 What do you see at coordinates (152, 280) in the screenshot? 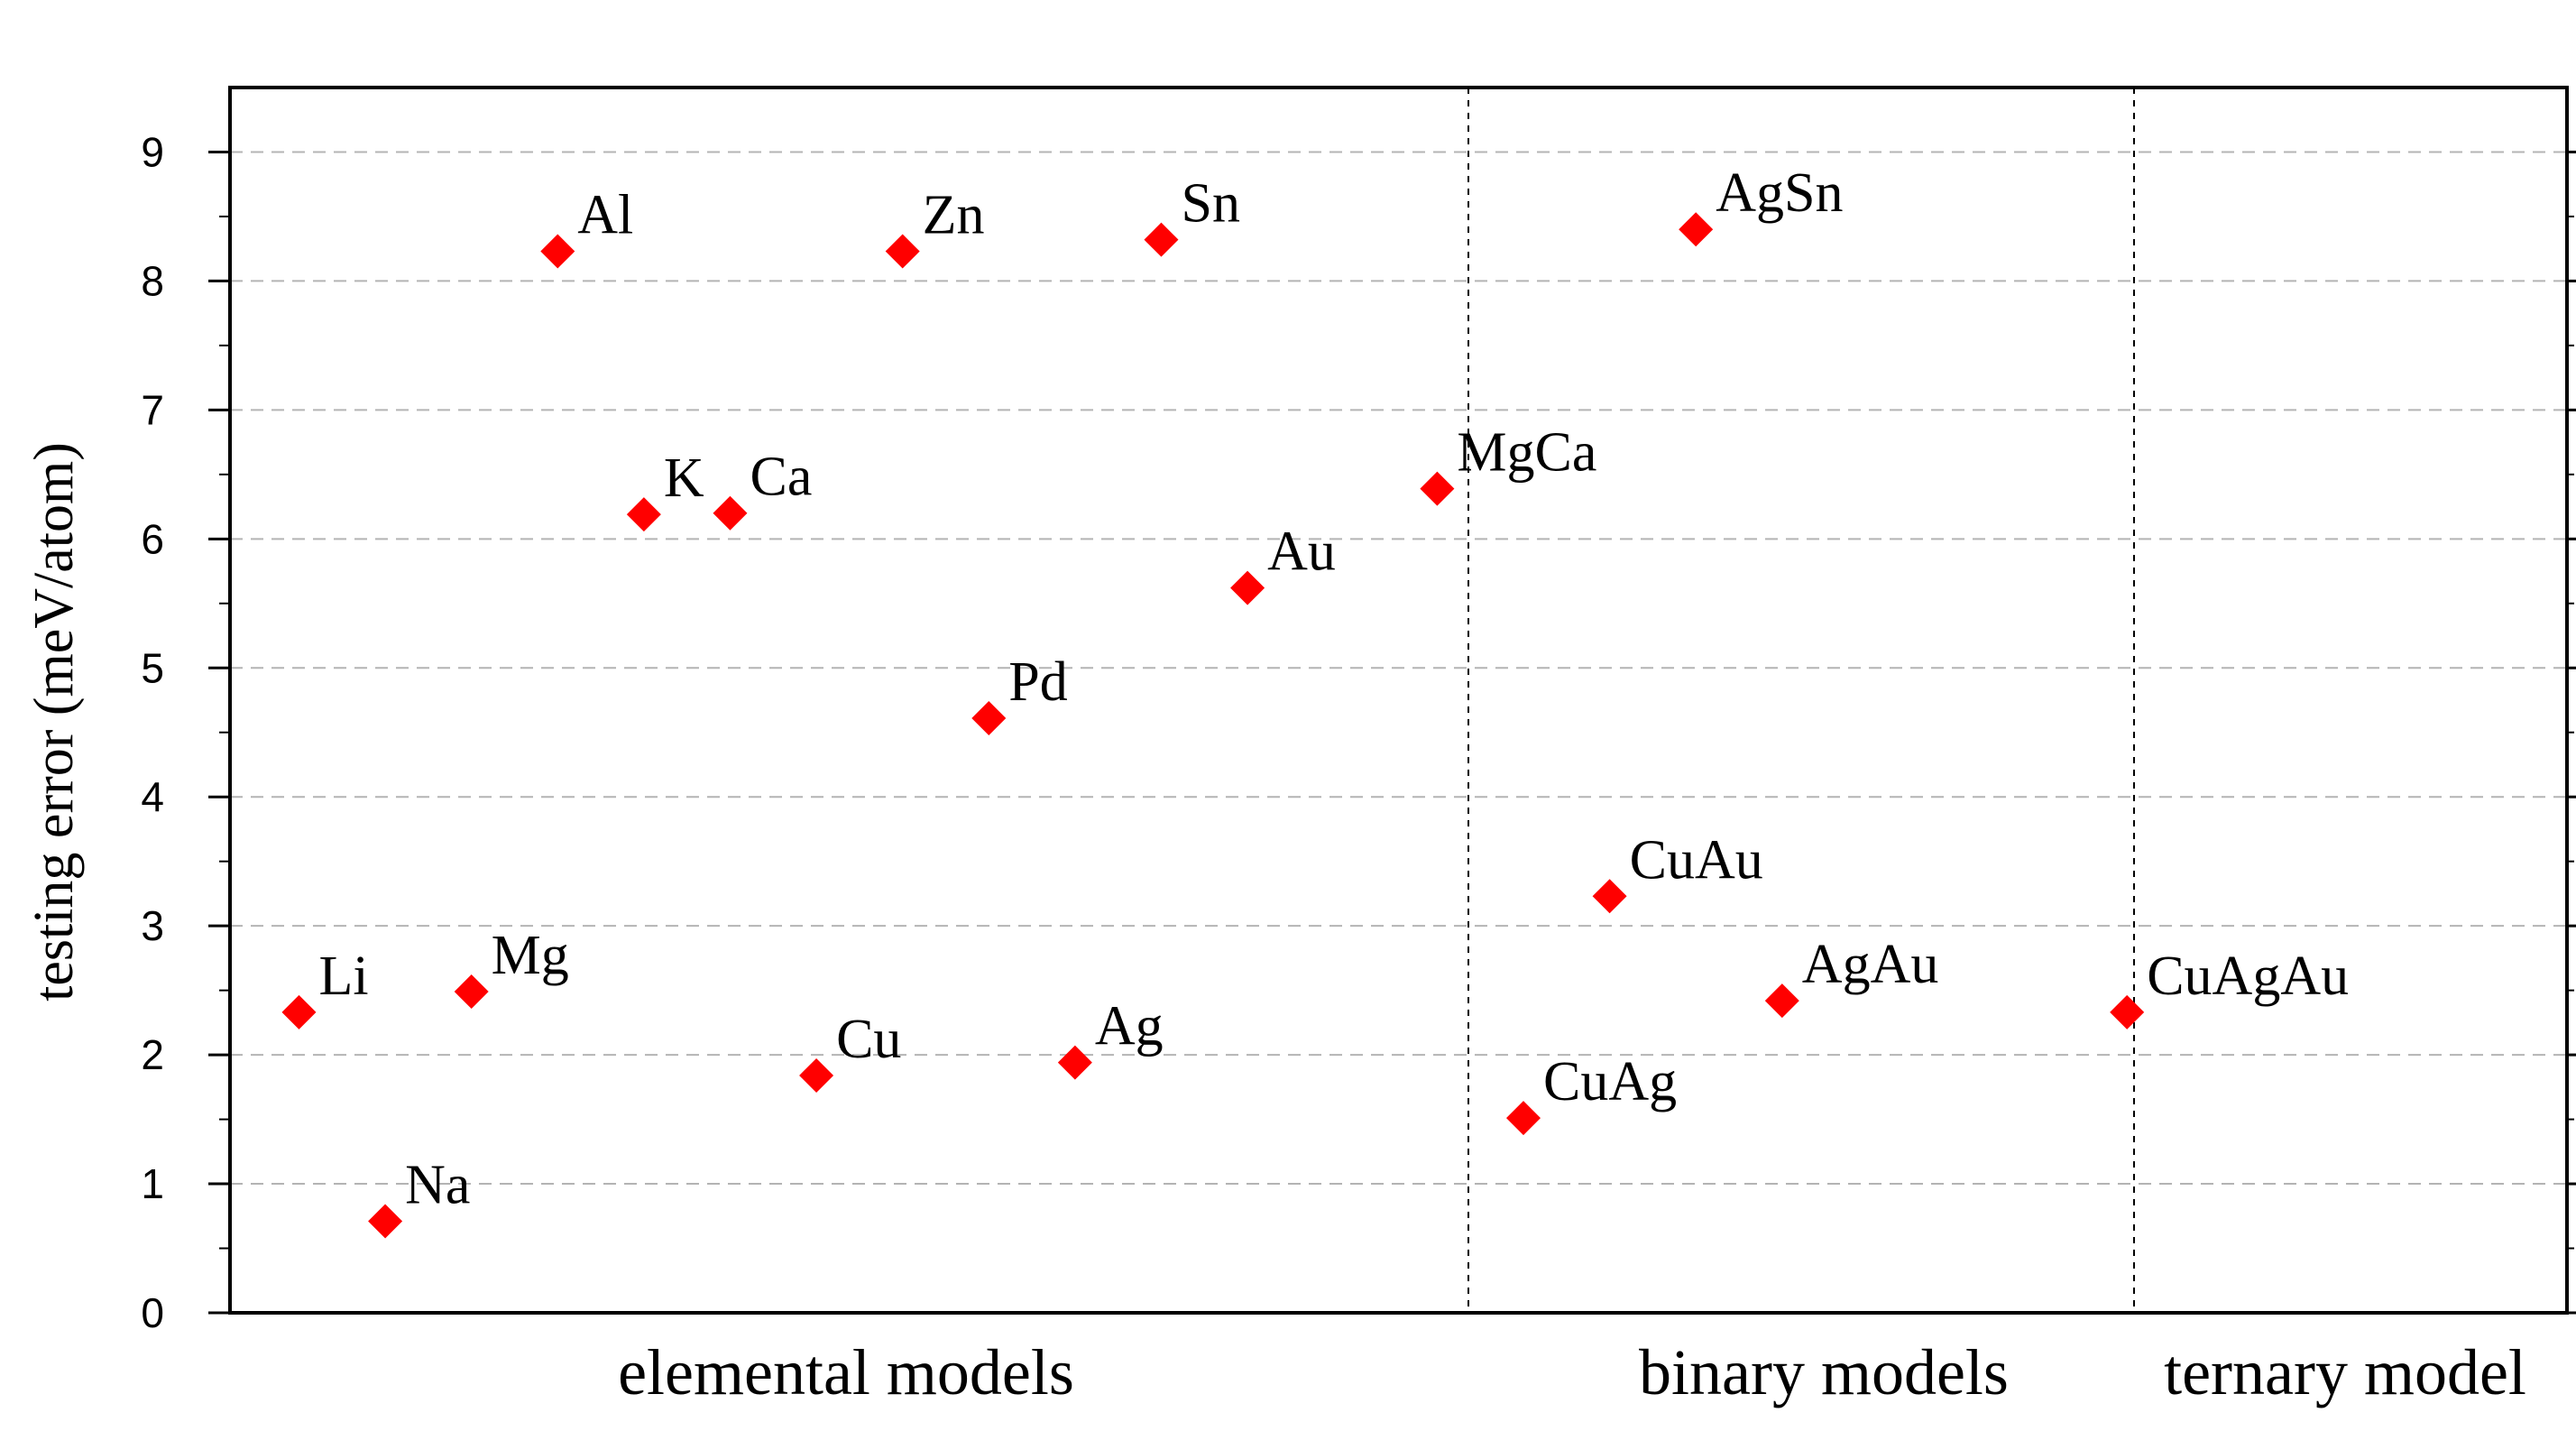
I see `y-tick-label: 8` at bounding box center [152, 280].